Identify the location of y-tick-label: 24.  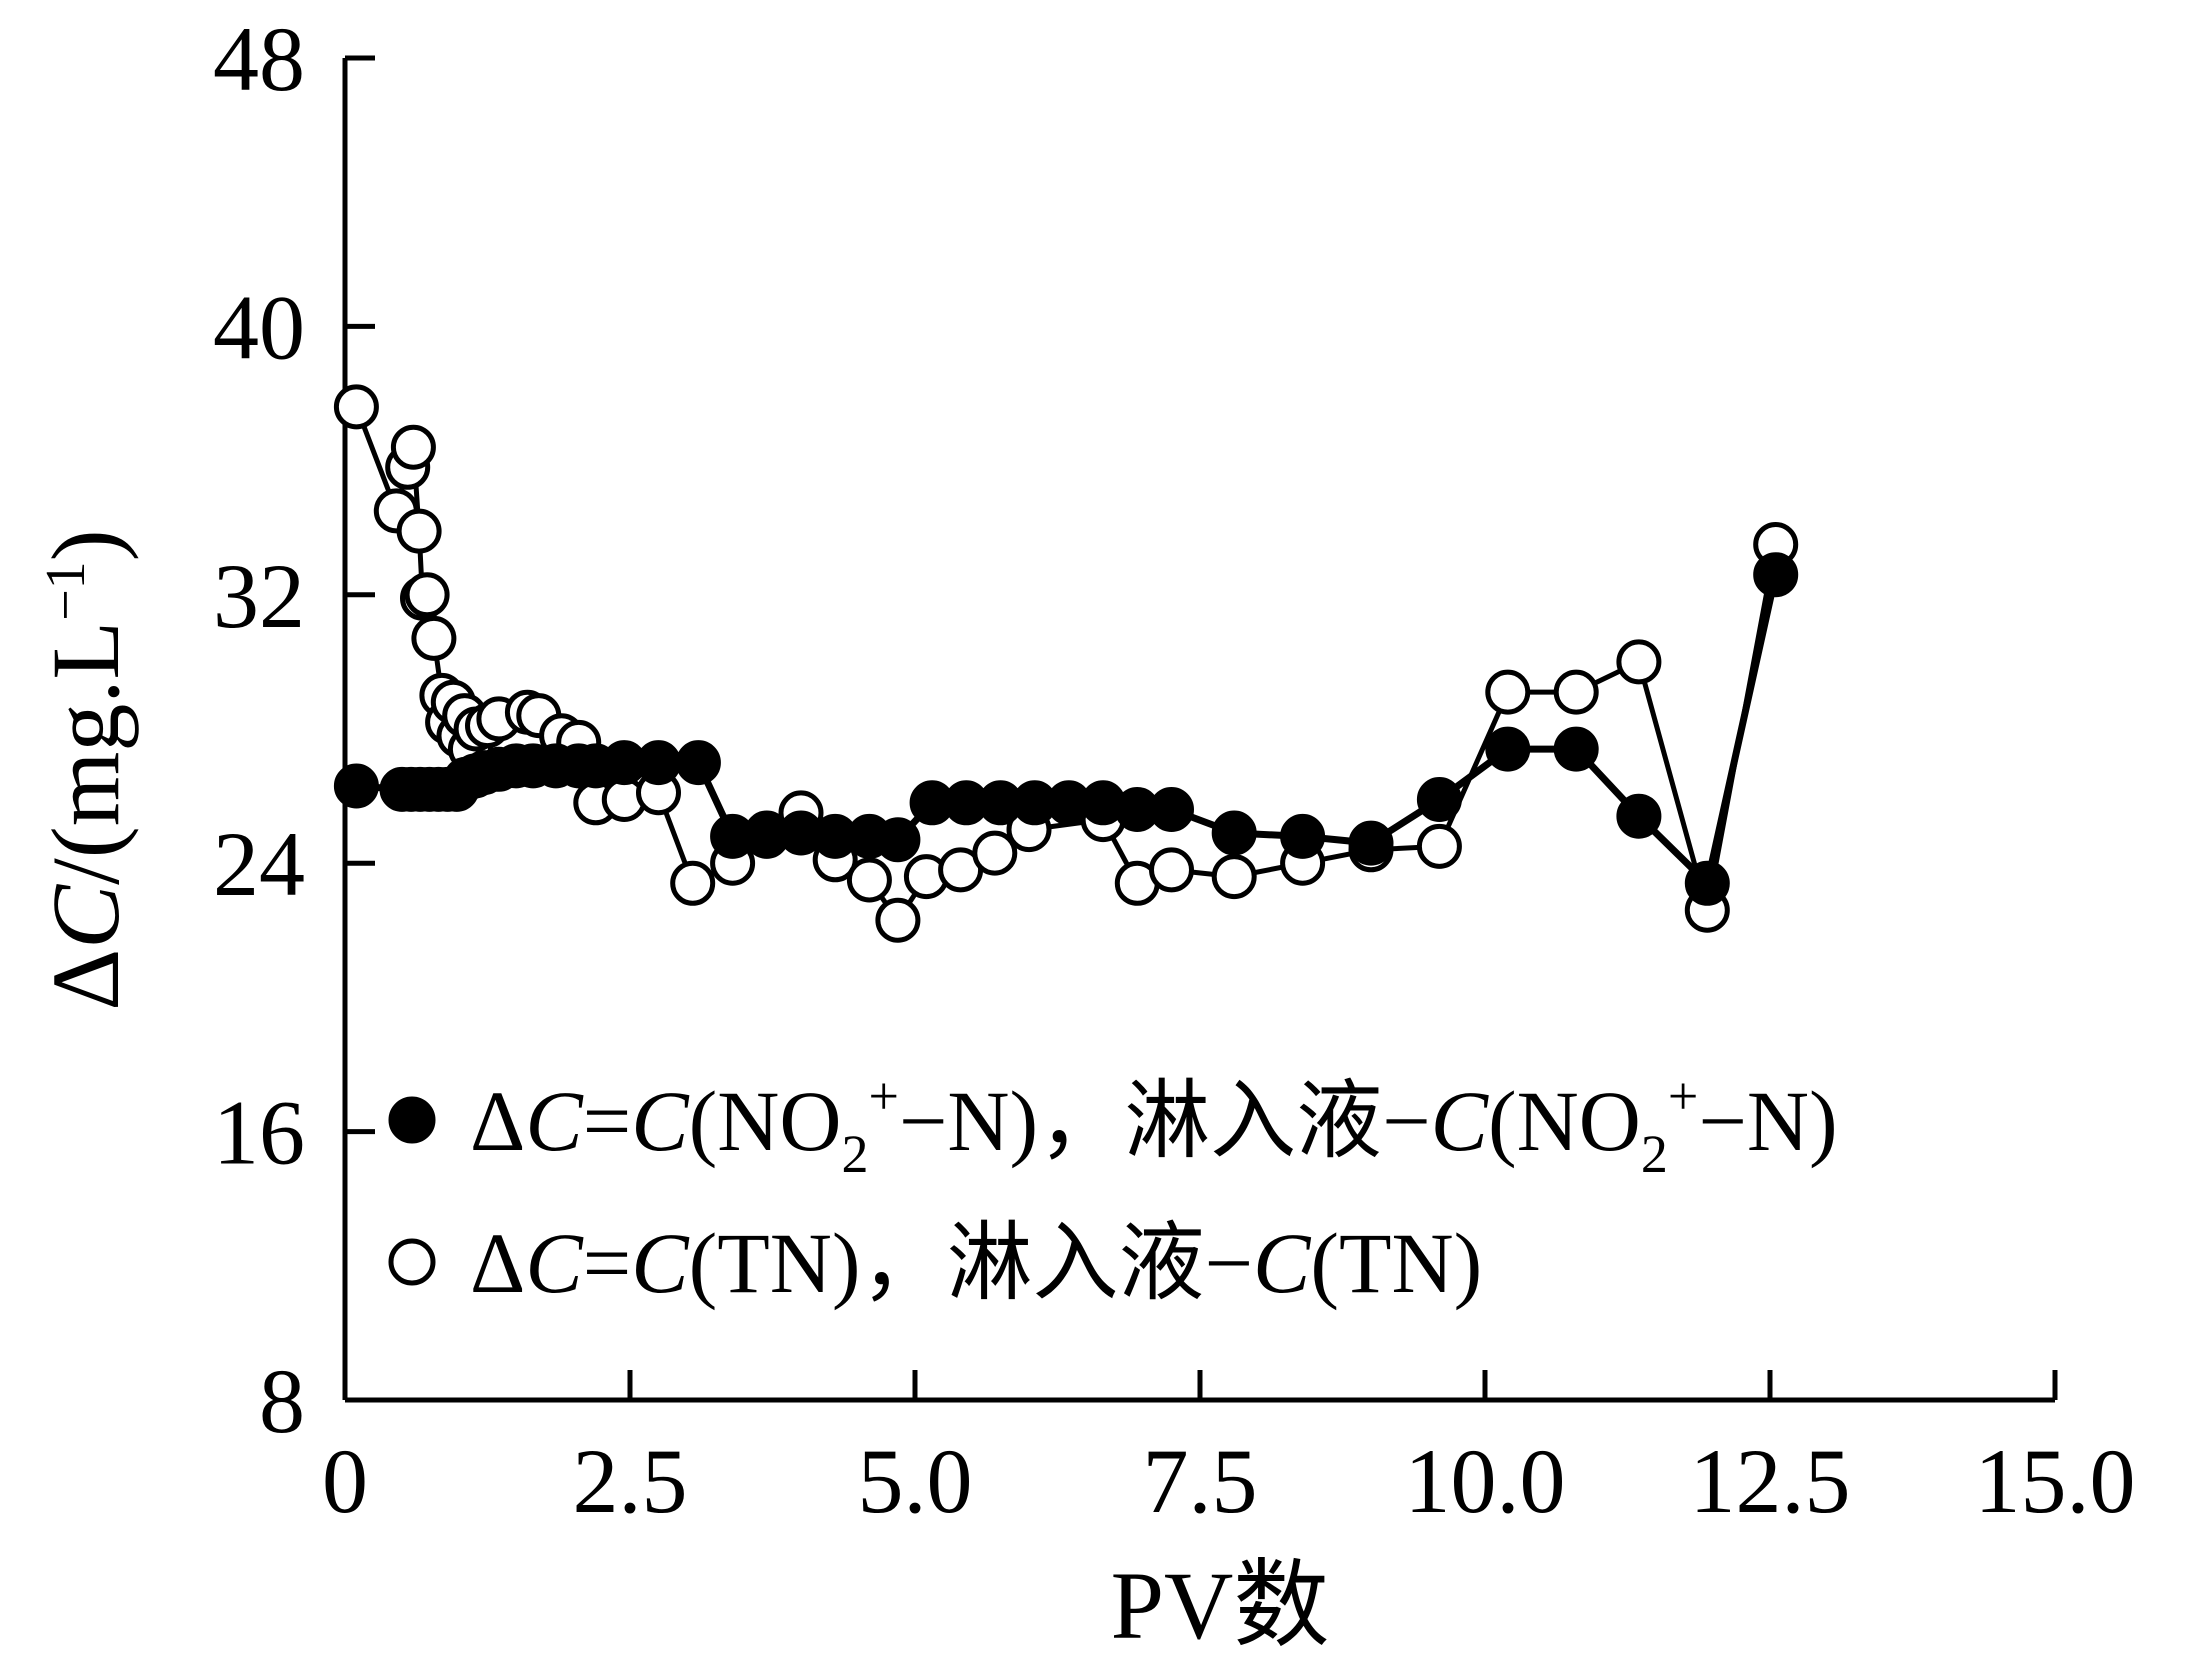
(259, 864).